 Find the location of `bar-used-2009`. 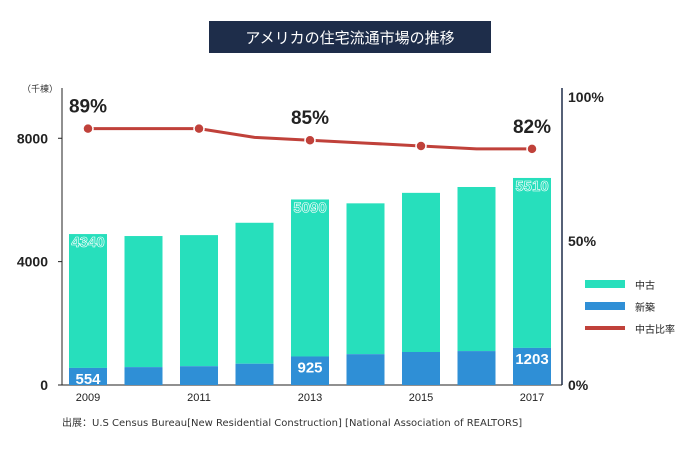

bar-used-2009 is located at coordinates (88, 301).